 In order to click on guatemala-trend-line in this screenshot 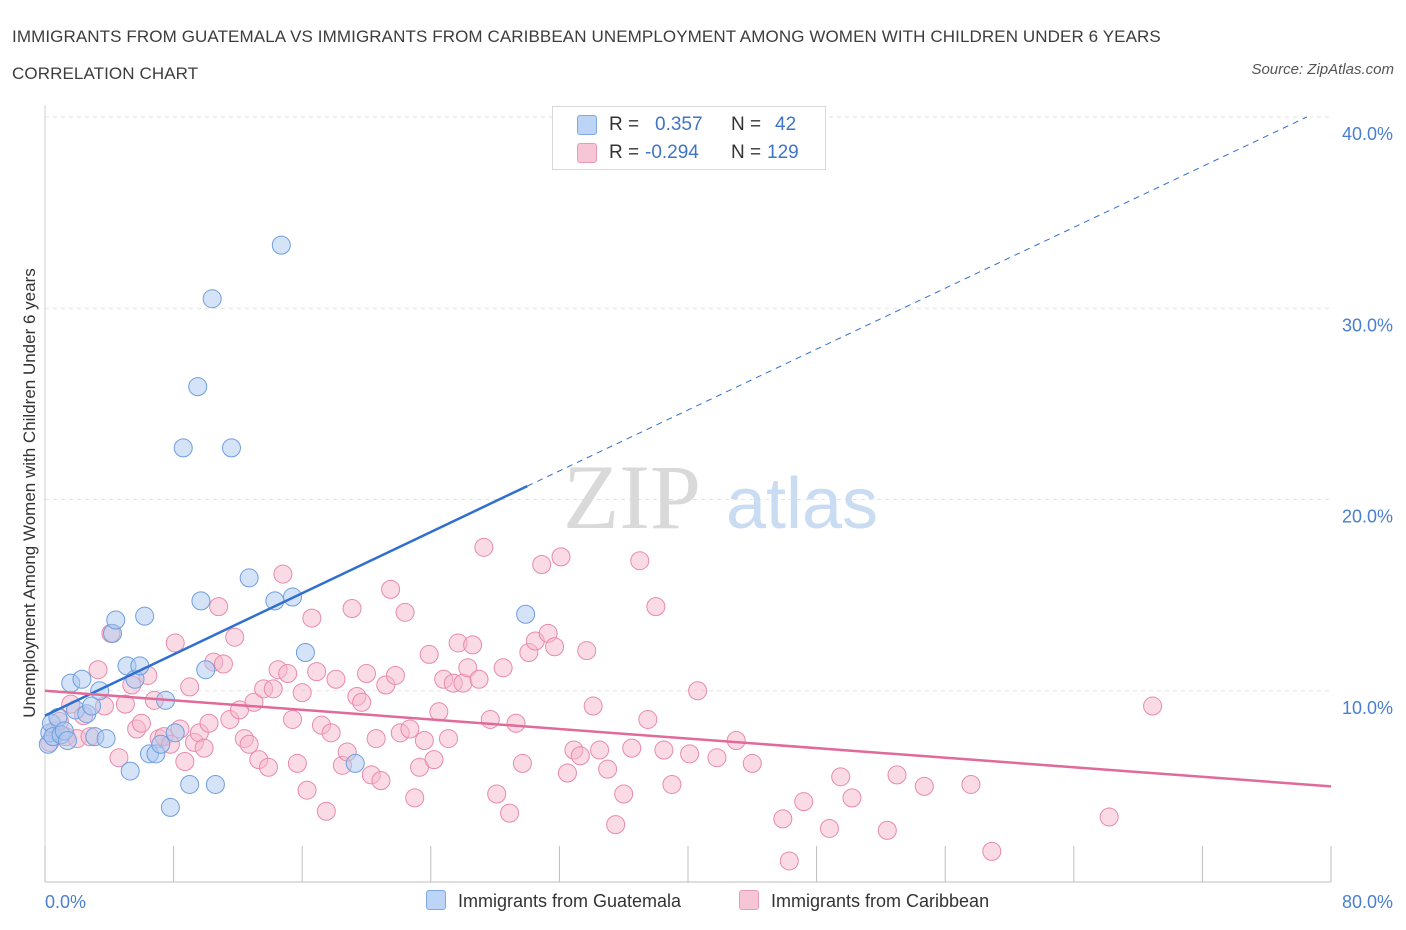, I will do `click(286, 600)`.